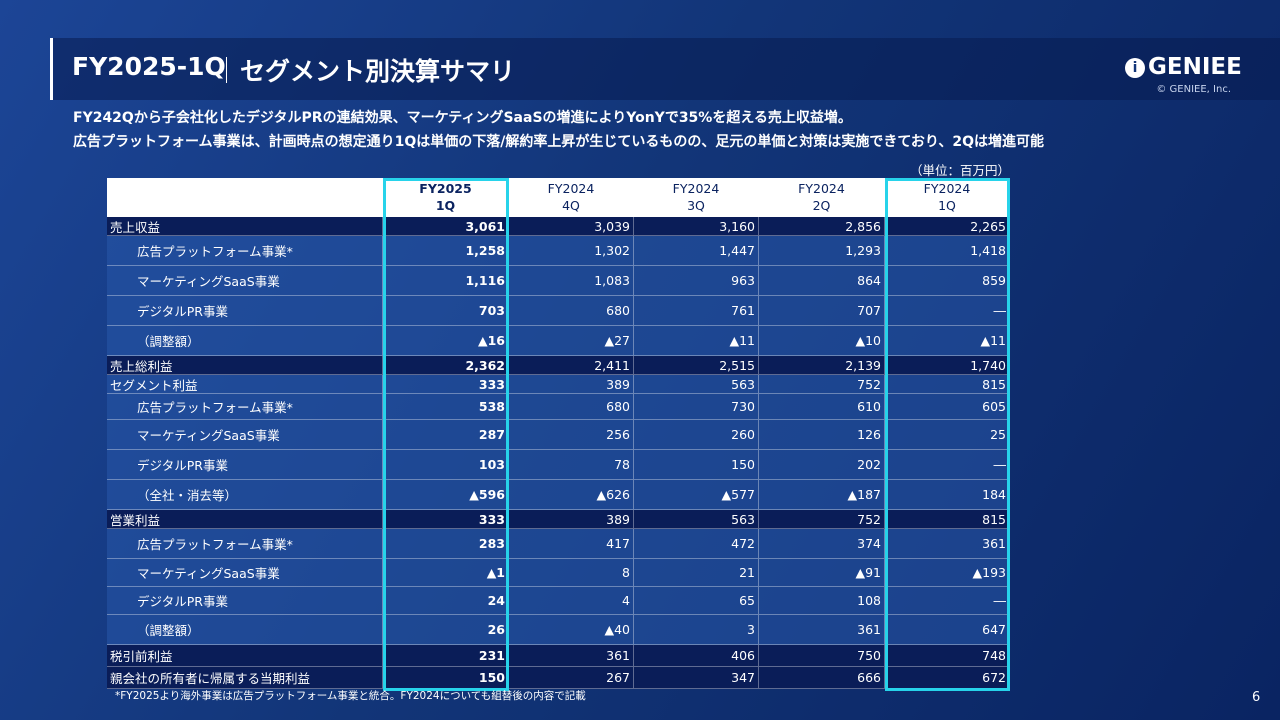 This screenshot has width=1280, height=720. What do you see at coordinates (245, 495) in the screenshot?
I see `row-label: （全社・消去等）` at bounding box center [245, 495].